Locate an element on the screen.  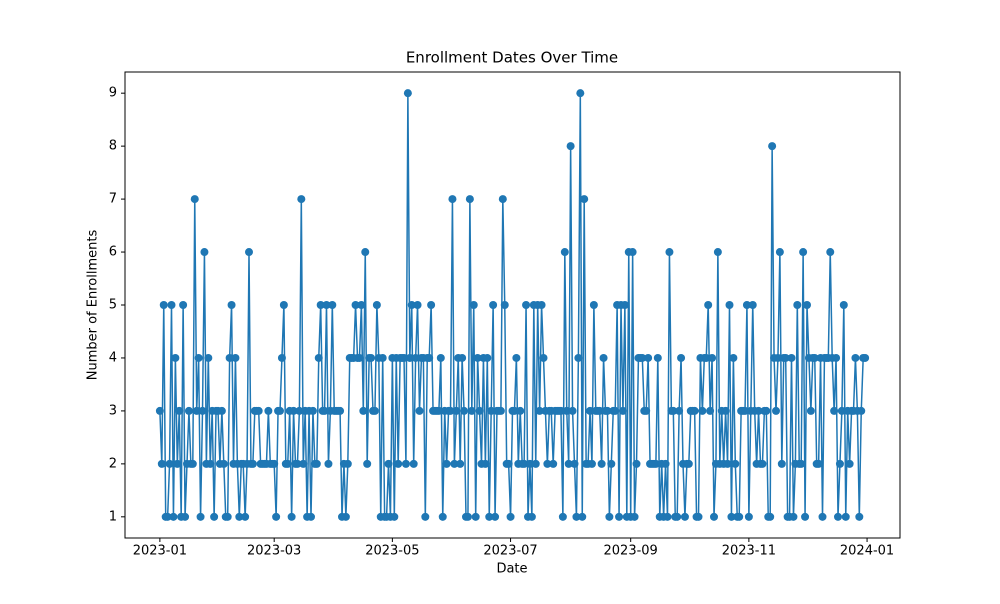
y-axis-label: Number of Enrollments is located at coordinates (93, 305).